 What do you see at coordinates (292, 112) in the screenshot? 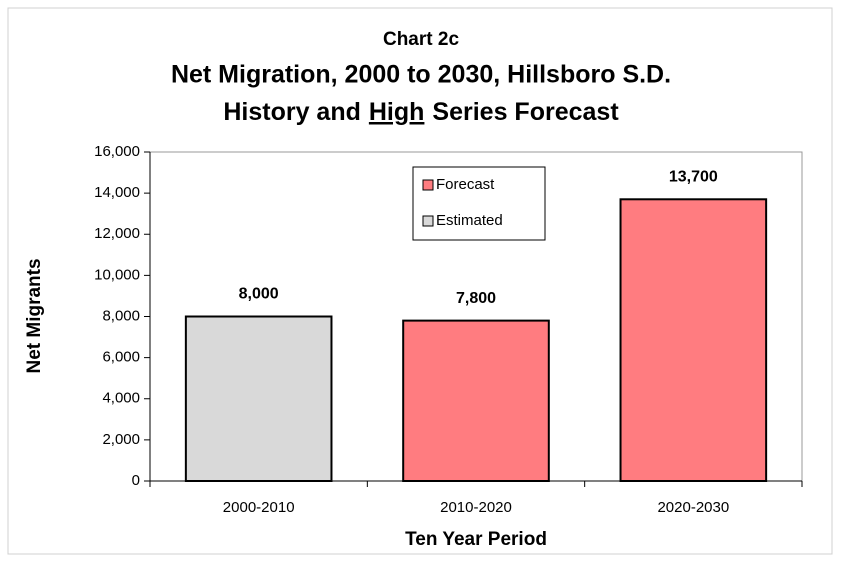
I see `title-part: History and` at bounding box center [292, 112].